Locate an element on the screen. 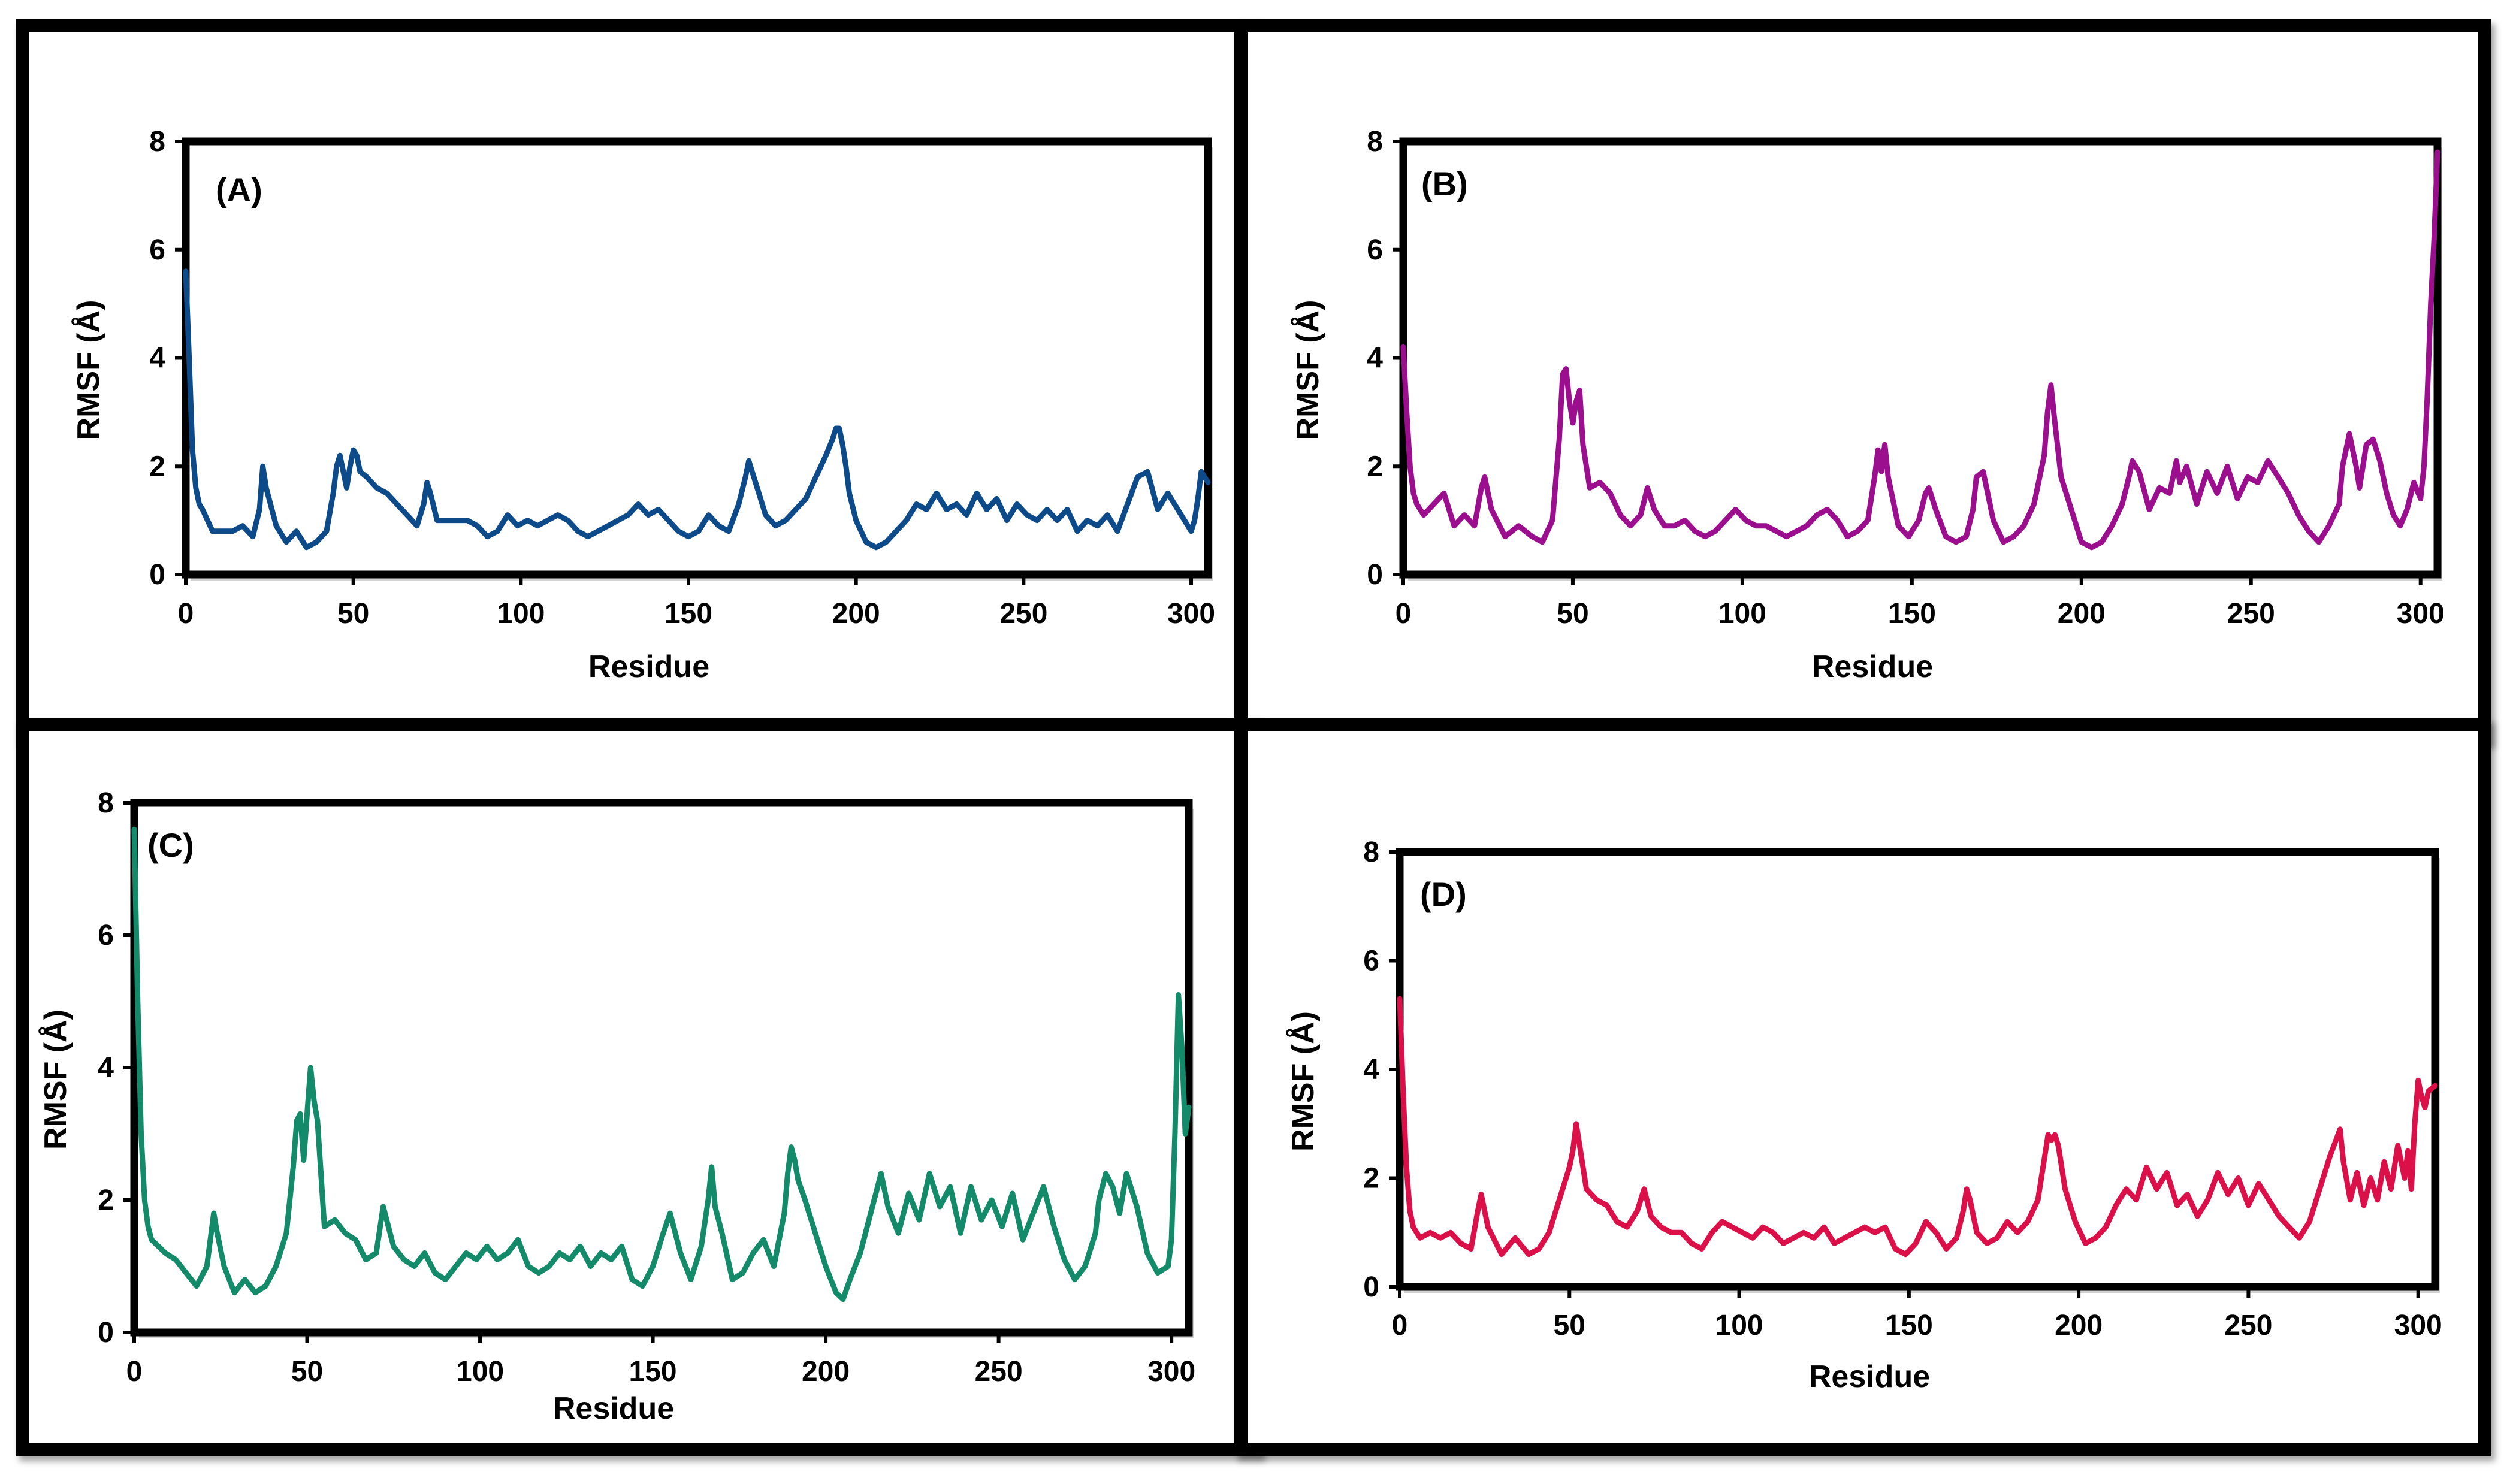 Image resolution: width=2507 pixels, height=1484 pixels. panel-letter: (A) is located at coordinates (239, 189).